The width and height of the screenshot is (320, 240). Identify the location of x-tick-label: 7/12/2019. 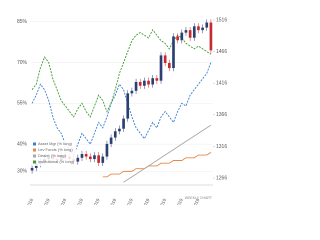
(144, 201).